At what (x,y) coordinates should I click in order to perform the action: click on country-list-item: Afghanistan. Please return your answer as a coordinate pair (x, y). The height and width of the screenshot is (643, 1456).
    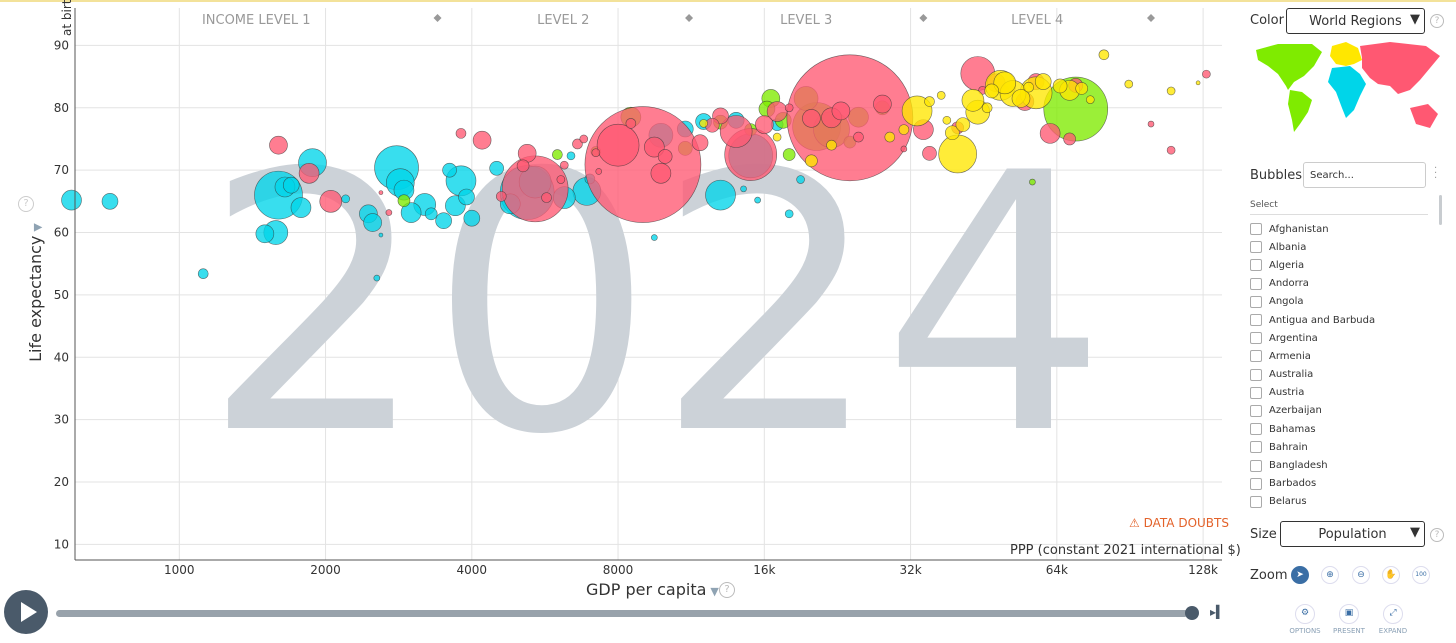
    Looking at the image, I should click on (1343, 229).